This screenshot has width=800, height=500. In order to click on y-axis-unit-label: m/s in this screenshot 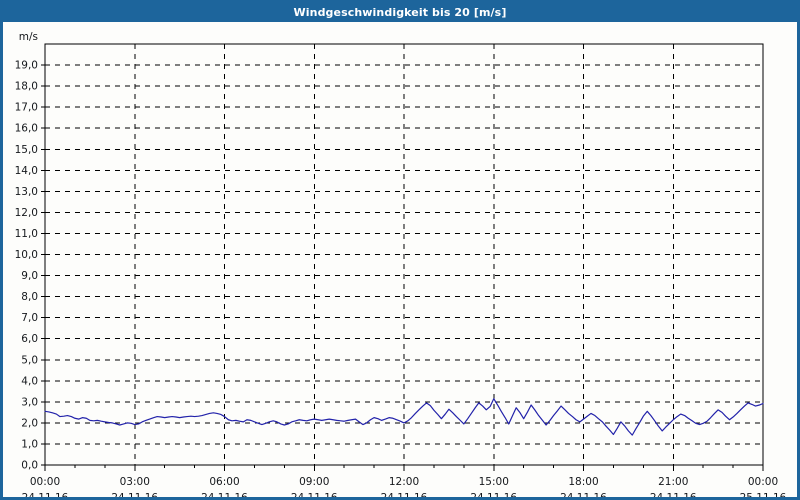, I will do `click(28, 37)`.